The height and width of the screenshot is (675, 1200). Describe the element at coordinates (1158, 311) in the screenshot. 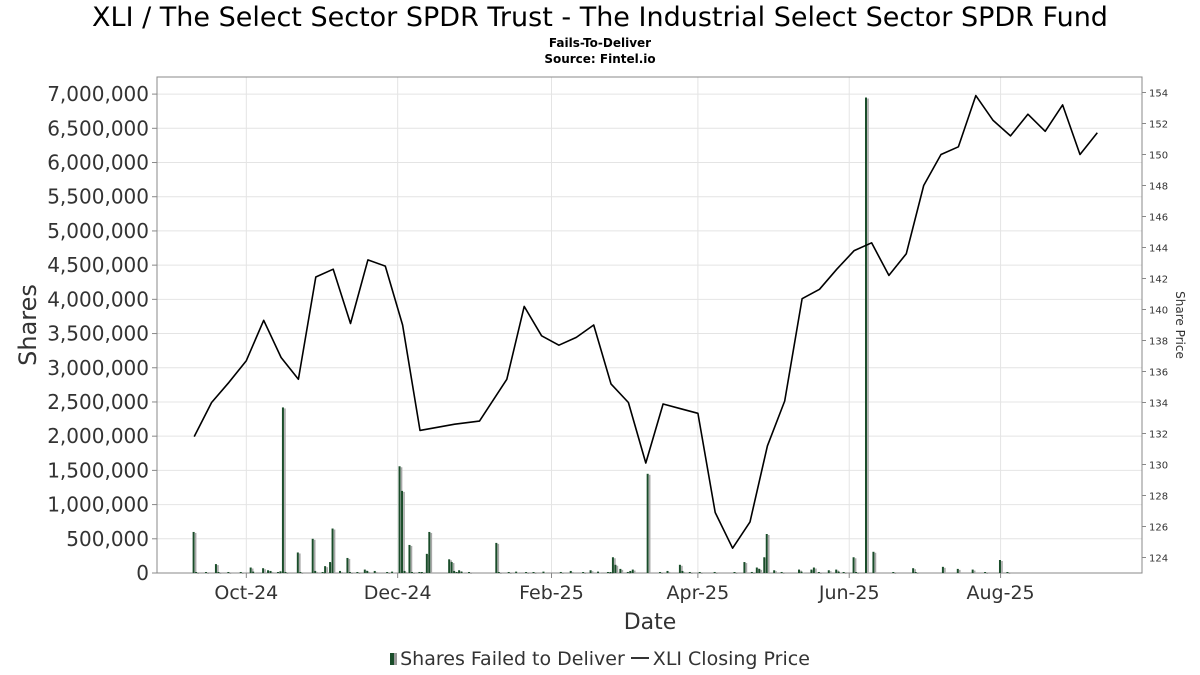

I see `y2-tick-label: 140` at that location.